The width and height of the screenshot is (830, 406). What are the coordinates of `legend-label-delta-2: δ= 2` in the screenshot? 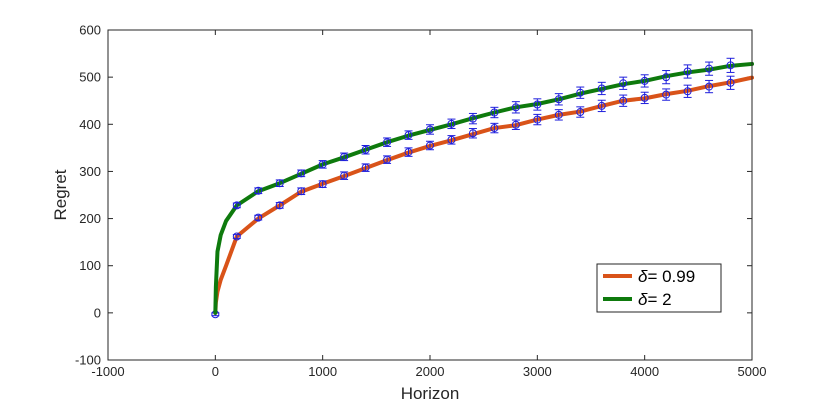 It's located at (655, 299).